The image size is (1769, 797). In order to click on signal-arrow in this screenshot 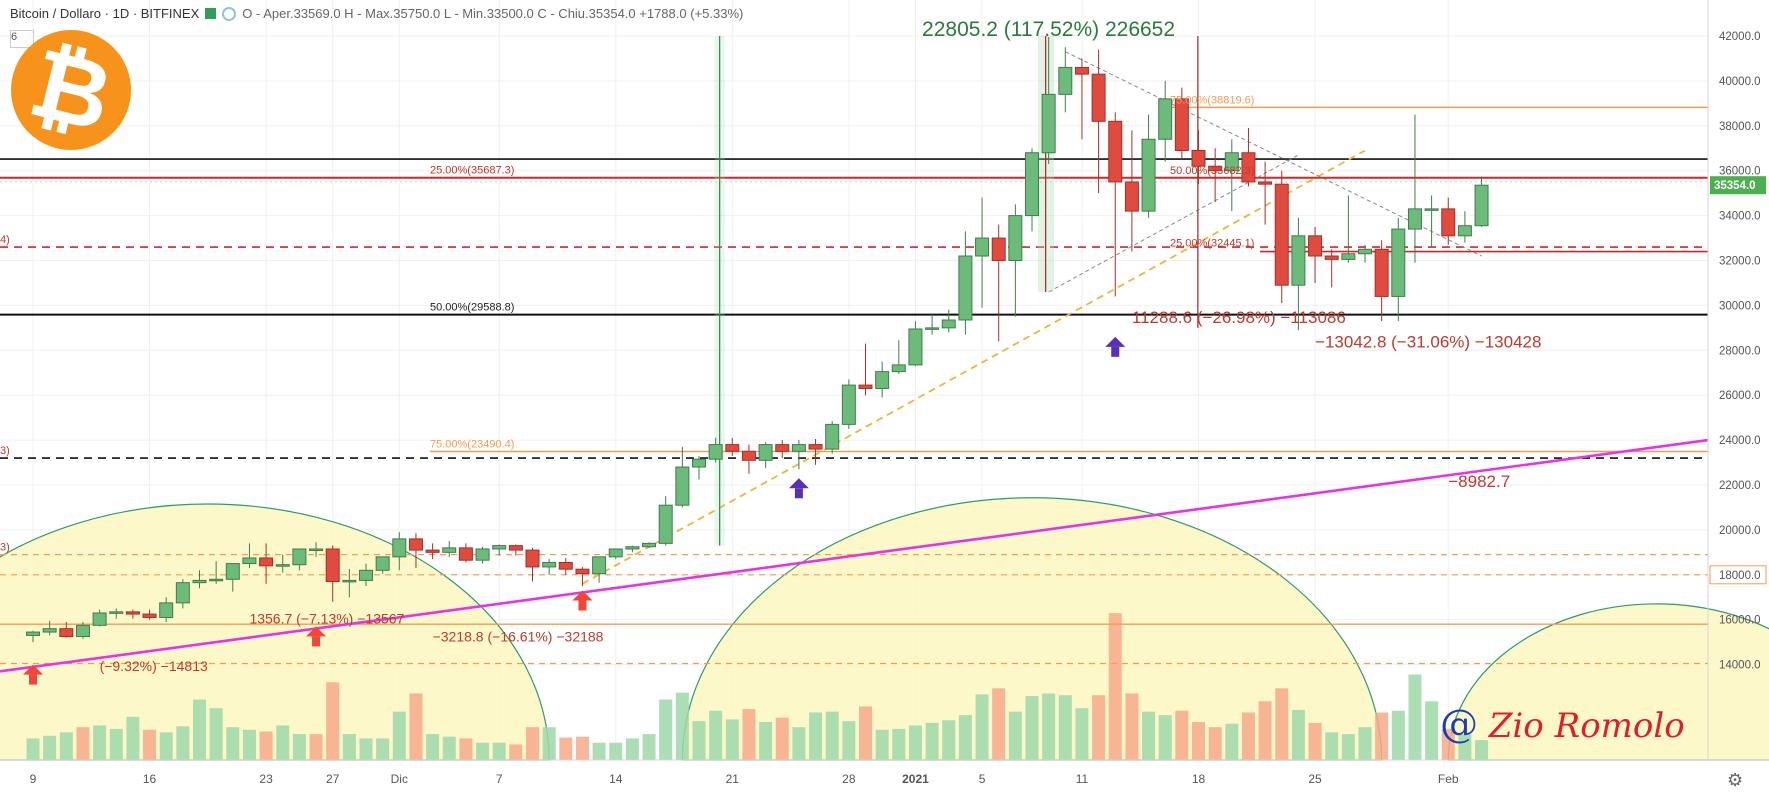, I will do `click(582, 595)`.